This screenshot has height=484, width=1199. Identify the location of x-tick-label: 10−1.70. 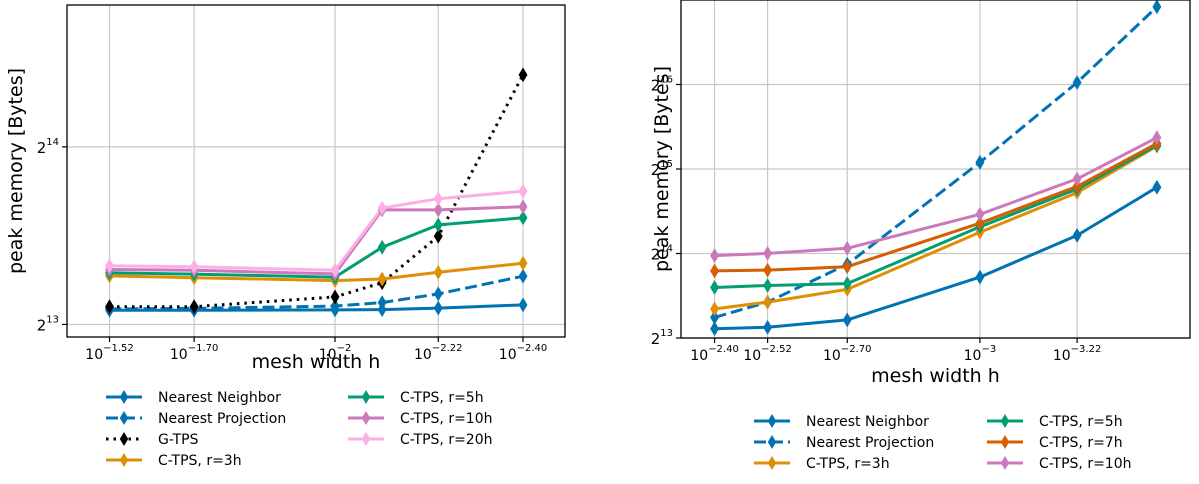
(194, 353).